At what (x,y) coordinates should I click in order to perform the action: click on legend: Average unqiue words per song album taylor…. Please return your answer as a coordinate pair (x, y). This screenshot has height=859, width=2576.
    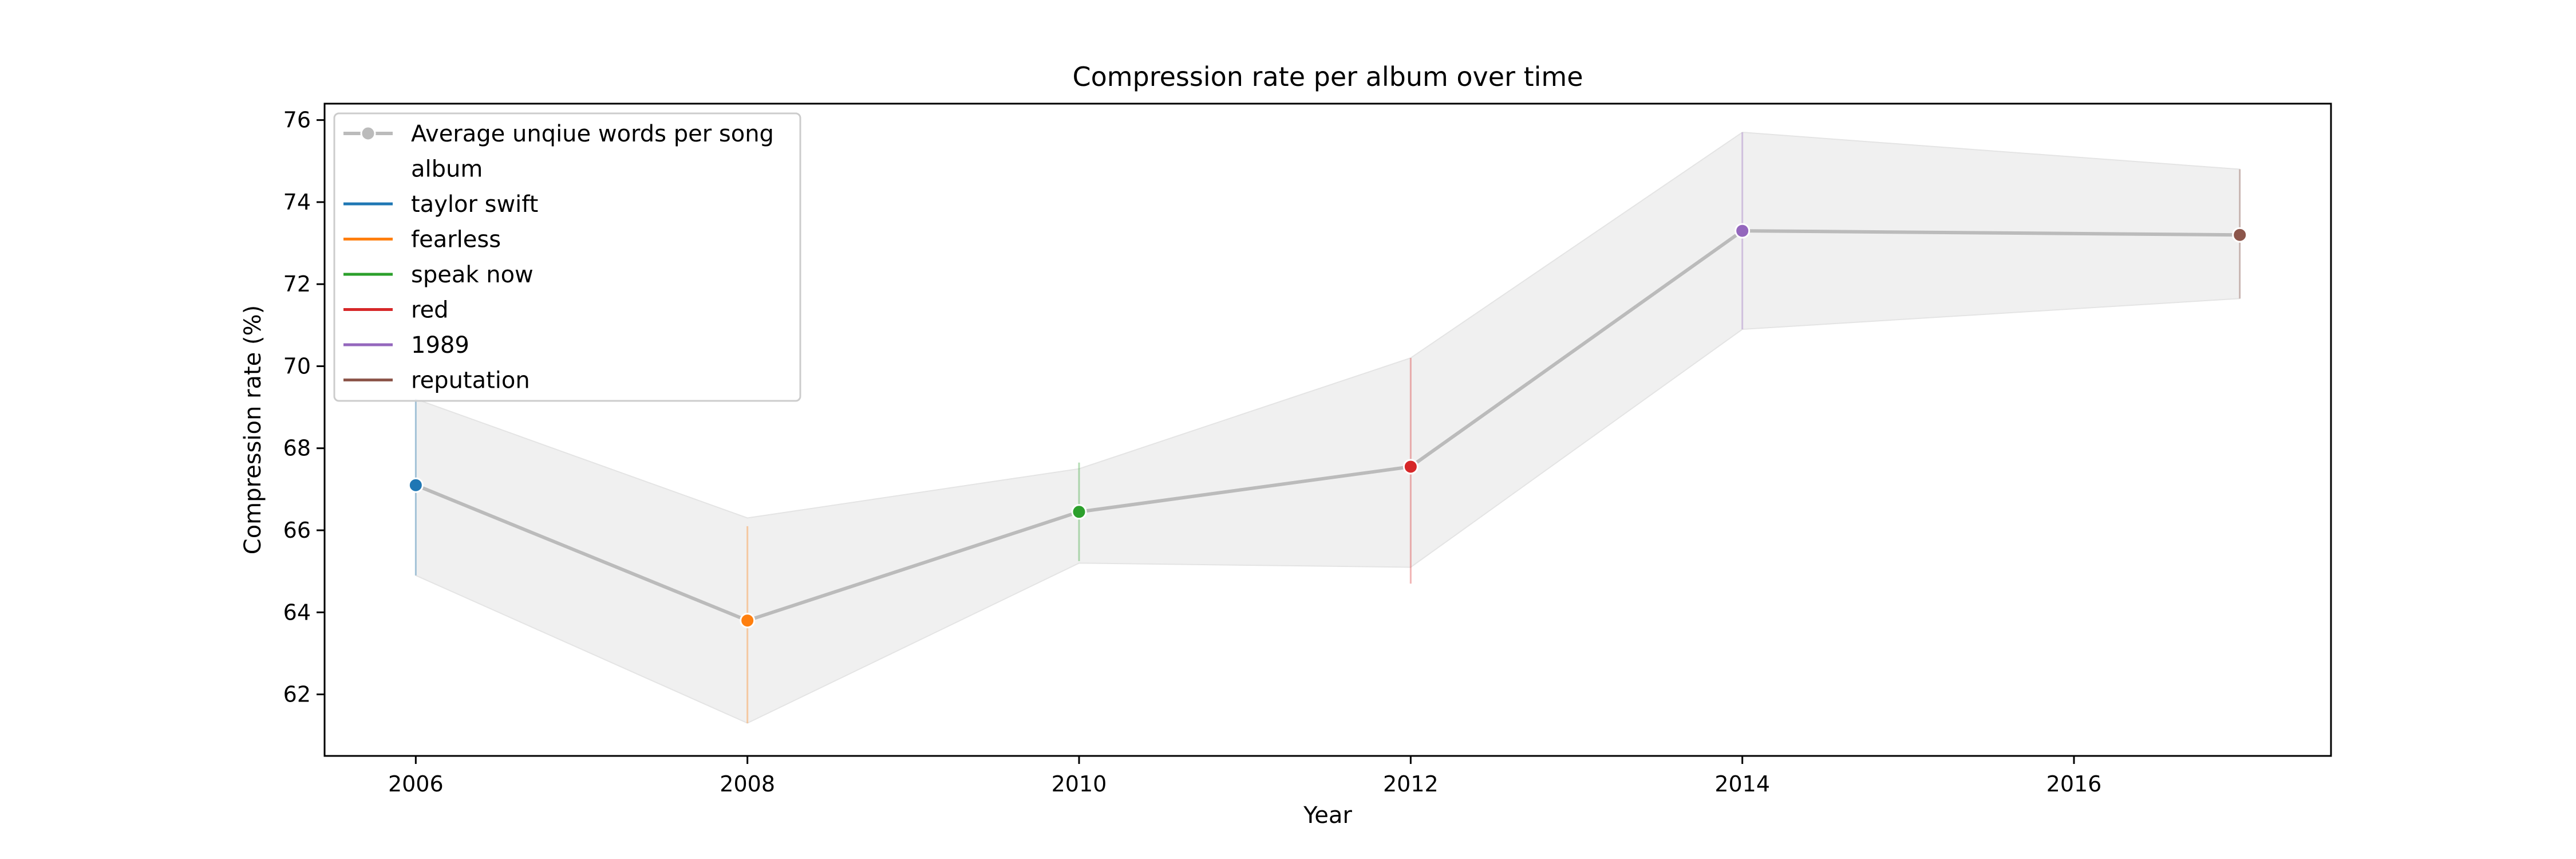
    Looking at the image, I should click on (567, 257).